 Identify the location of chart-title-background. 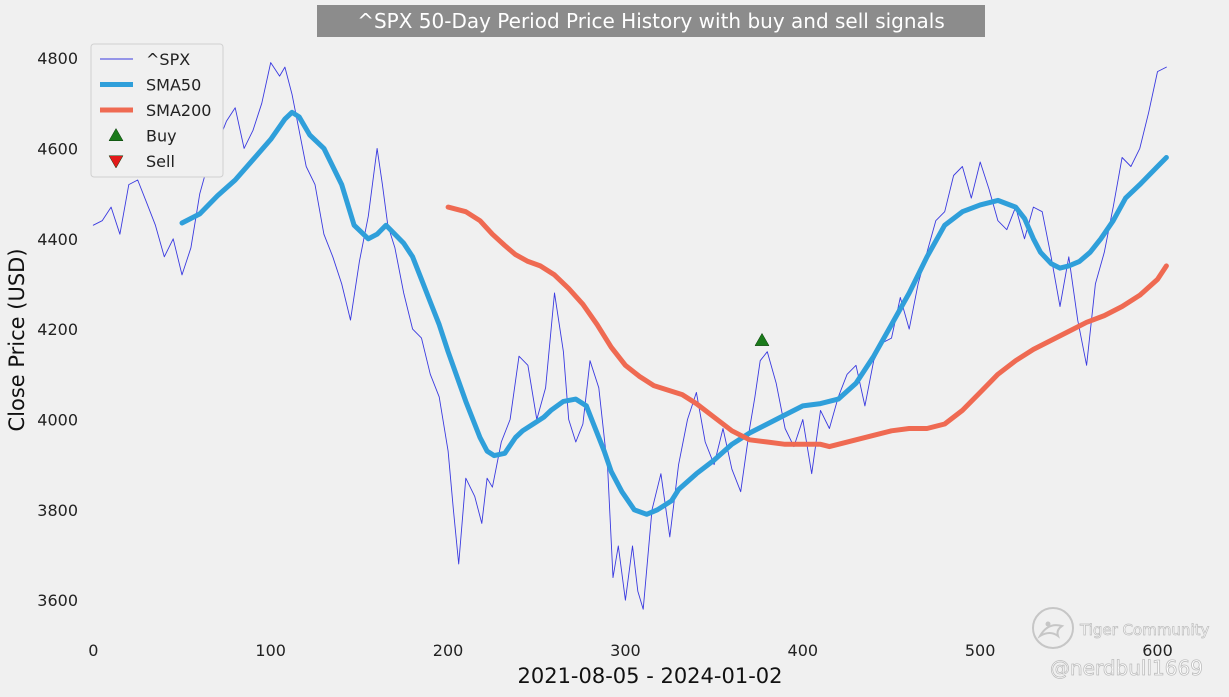
(651, 21).